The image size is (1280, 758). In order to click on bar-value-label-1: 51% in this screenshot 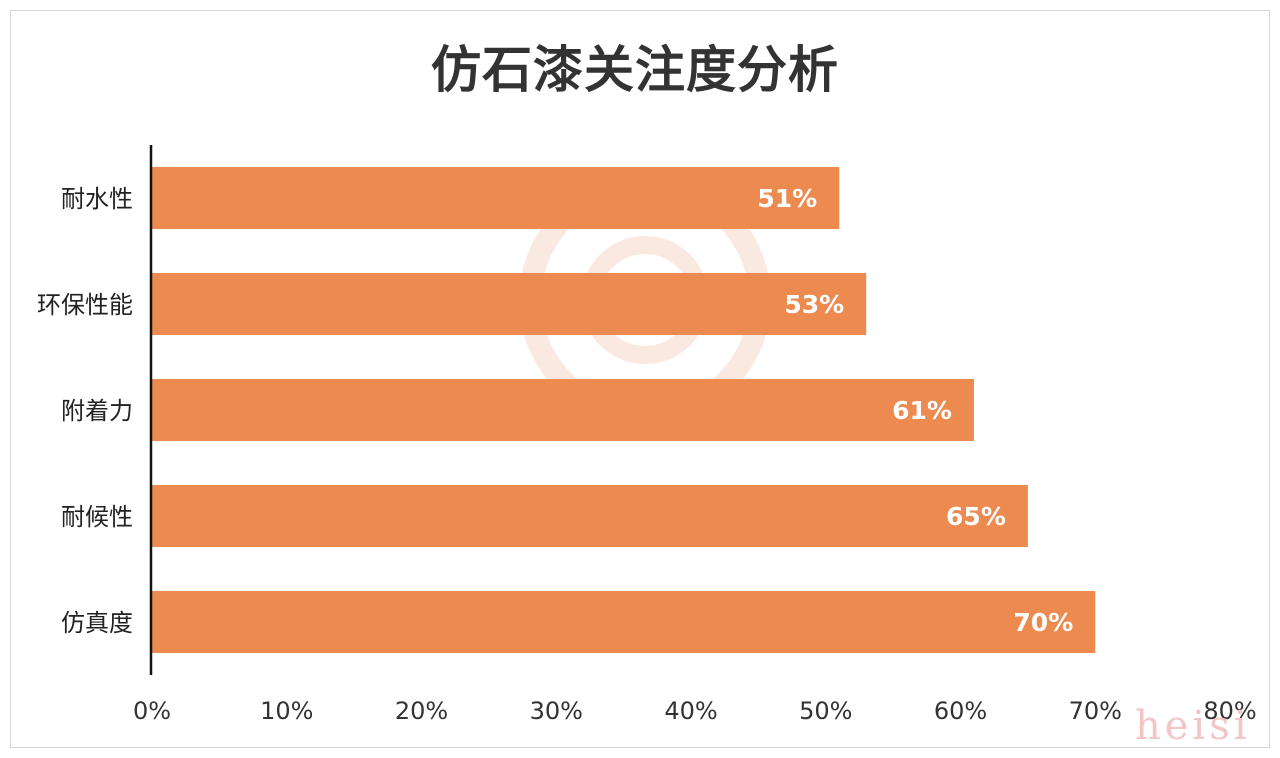, I will do `click(787, 198)`.